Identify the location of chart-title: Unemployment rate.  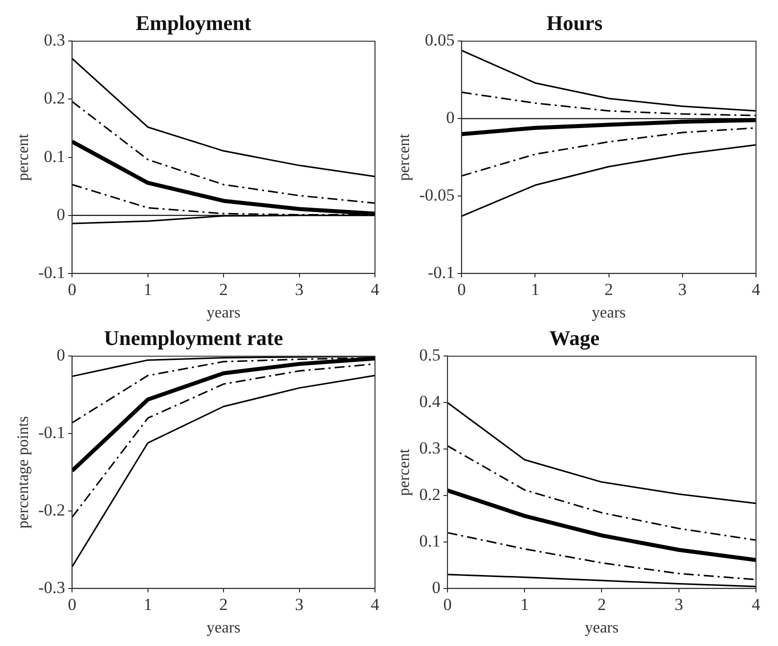
(194, 338).